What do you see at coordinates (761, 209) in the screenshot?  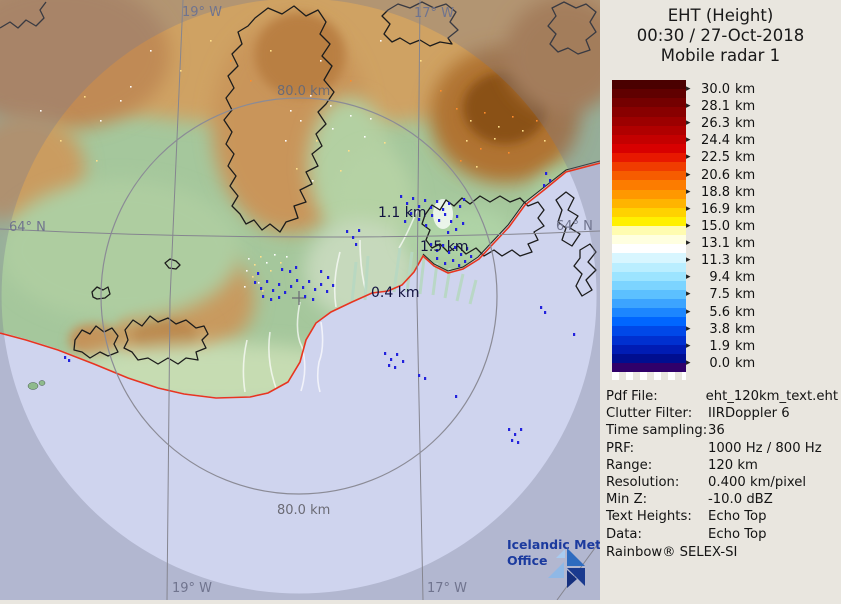 I see `scale-tick-row: ▸ 16.9 km` at bounding box center [761, 209].